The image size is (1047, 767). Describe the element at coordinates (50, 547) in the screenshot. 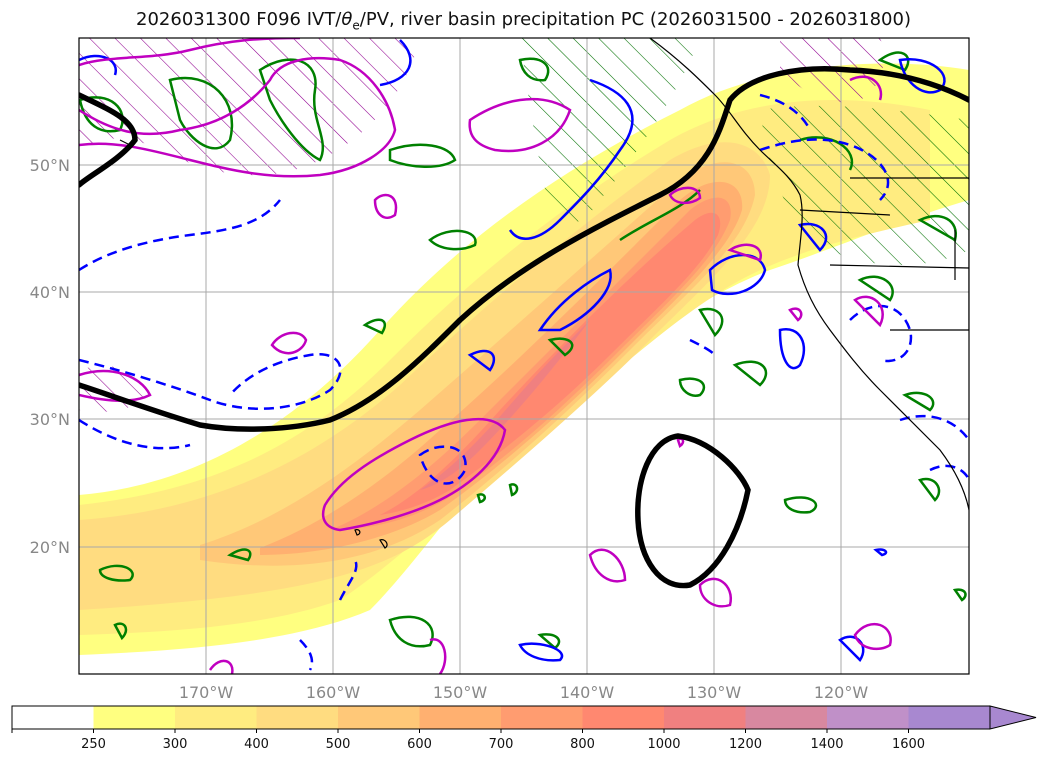

I see `lat-label: 20°N` at that location.